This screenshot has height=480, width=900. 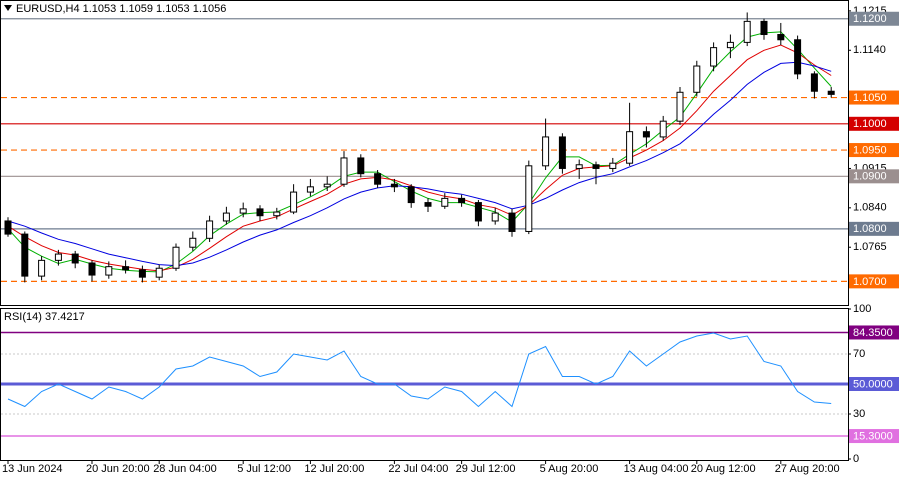 I want to click on x-tick-label: 13 Jun 2024, so click(x=32, y=469).